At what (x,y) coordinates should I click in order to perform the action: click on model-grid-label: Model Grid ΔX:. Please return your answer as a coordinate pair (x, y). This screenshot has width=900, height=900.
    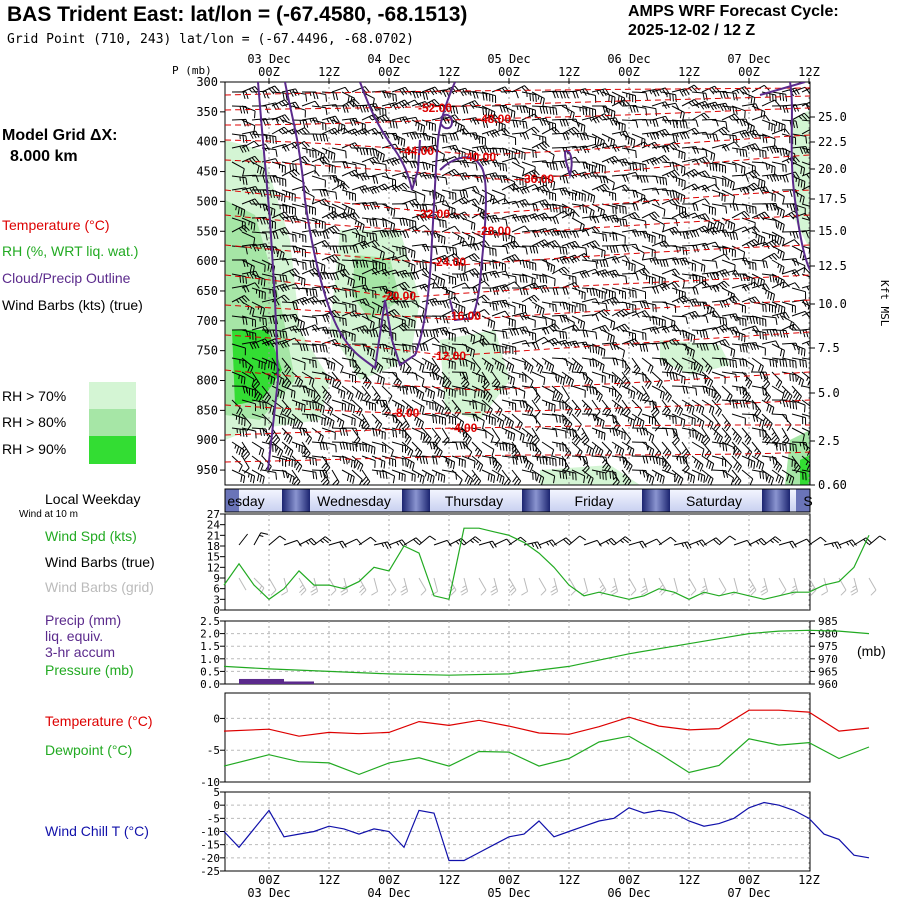
    Looking at the image, I should click on (60, 135).